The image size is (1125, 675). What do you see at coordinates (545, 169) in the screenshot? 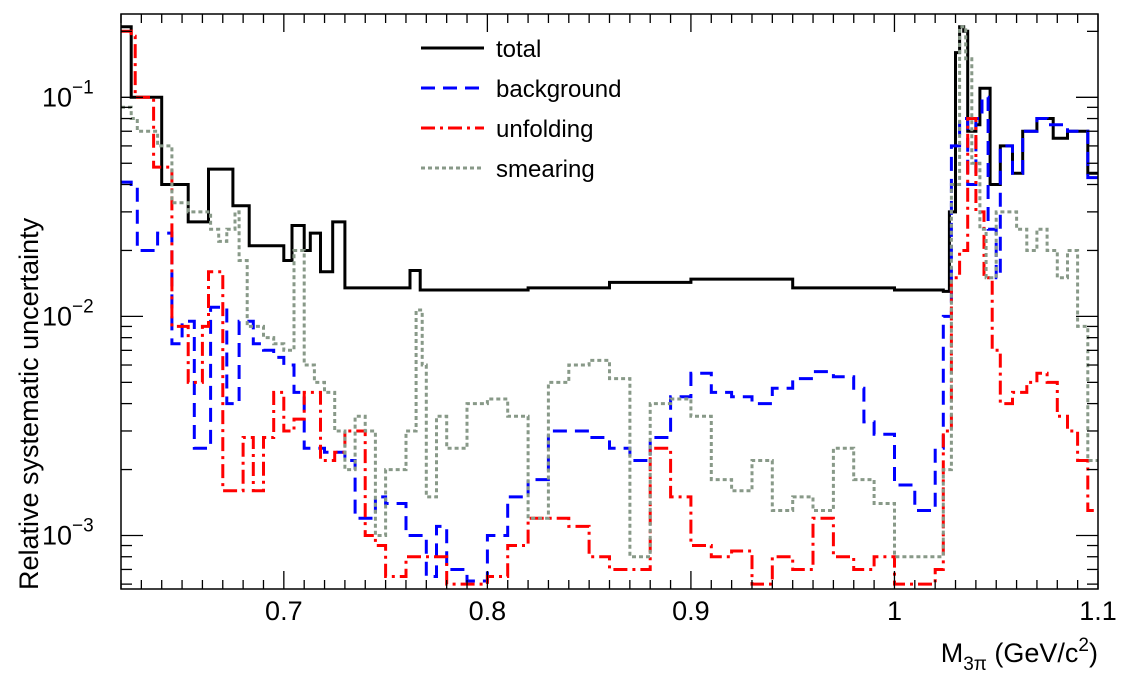
I see `legend-label-smearing: smearing` at bounding box center [545, 169].